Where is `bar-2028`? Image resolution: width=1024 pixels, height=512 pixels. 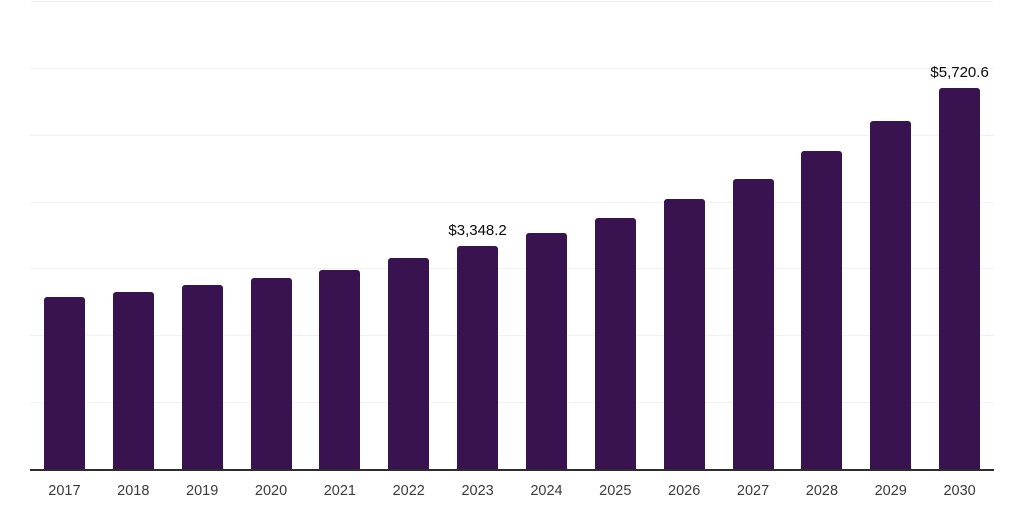 bar-2028 is located at coordinates (822, 310).